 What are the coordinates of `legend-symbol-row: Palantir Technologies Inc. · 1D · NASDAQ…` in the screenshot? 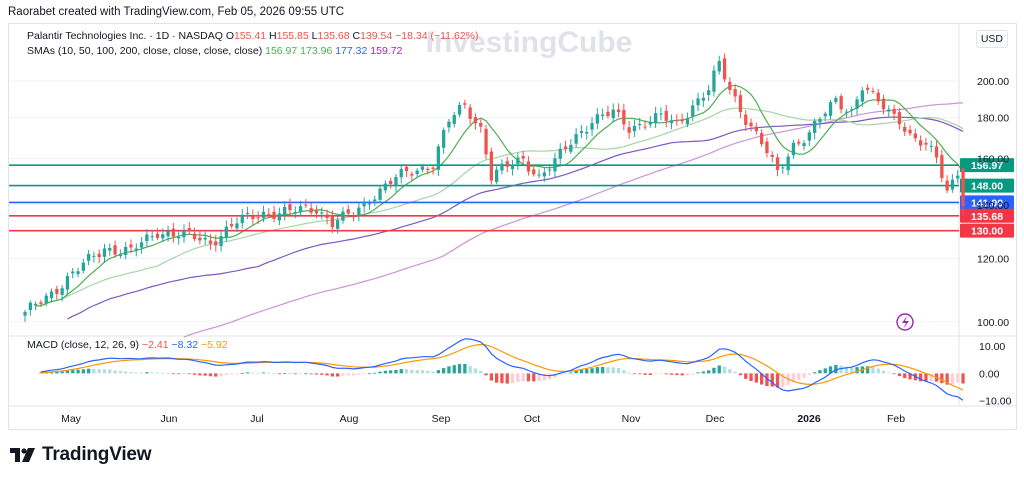 It's located at (252, 36).